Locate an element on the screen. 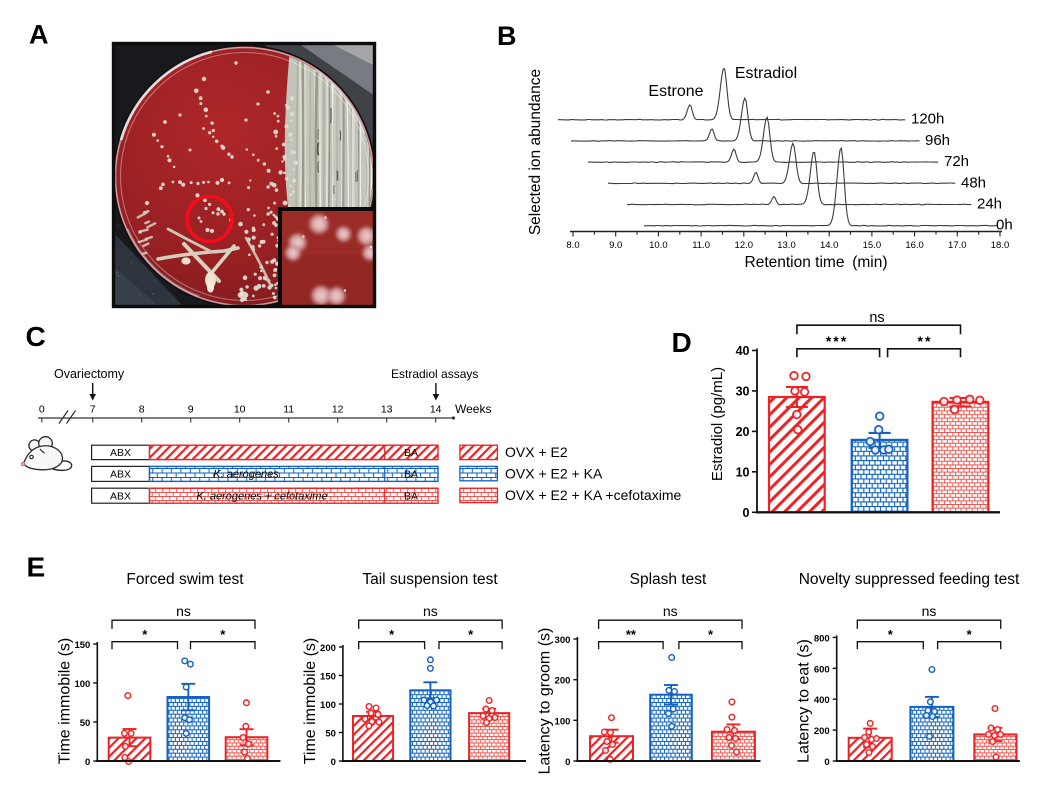 The image size is (1056, 785). svg-text: 8.0 is located at coordinates (572, 245).